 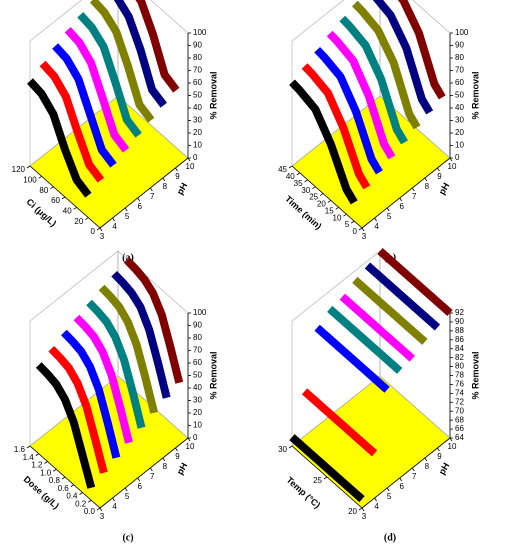 I want to click on x-tick-label: 0.2, so click(x=81, y=503).